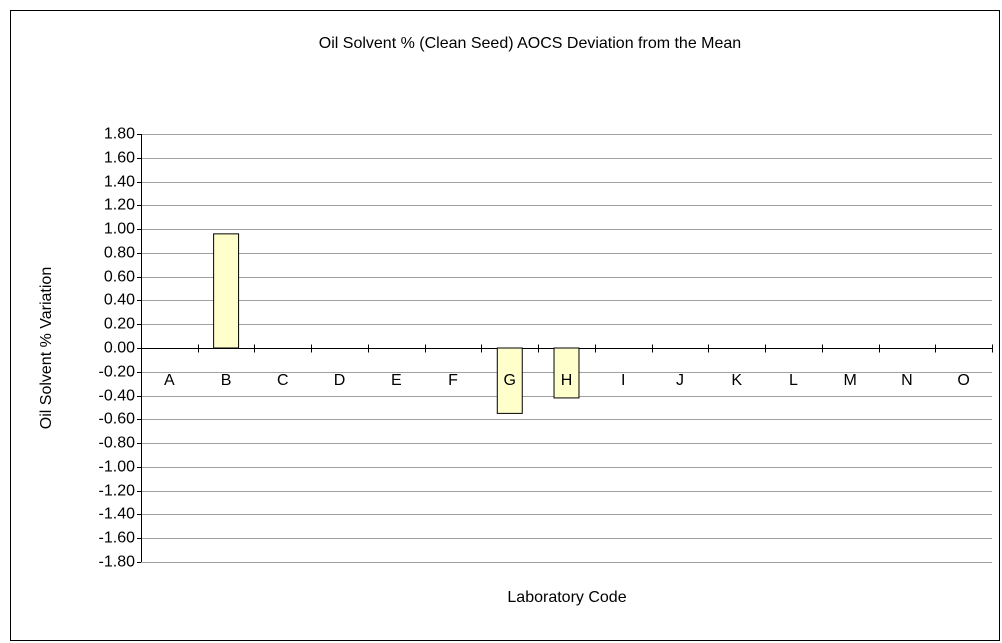 Image resolution: width=1002 pixels, height=643 pixels. Describe the element at coordinates (793, 380) in the screenshot. I see `x-tick-label: L` at that location.